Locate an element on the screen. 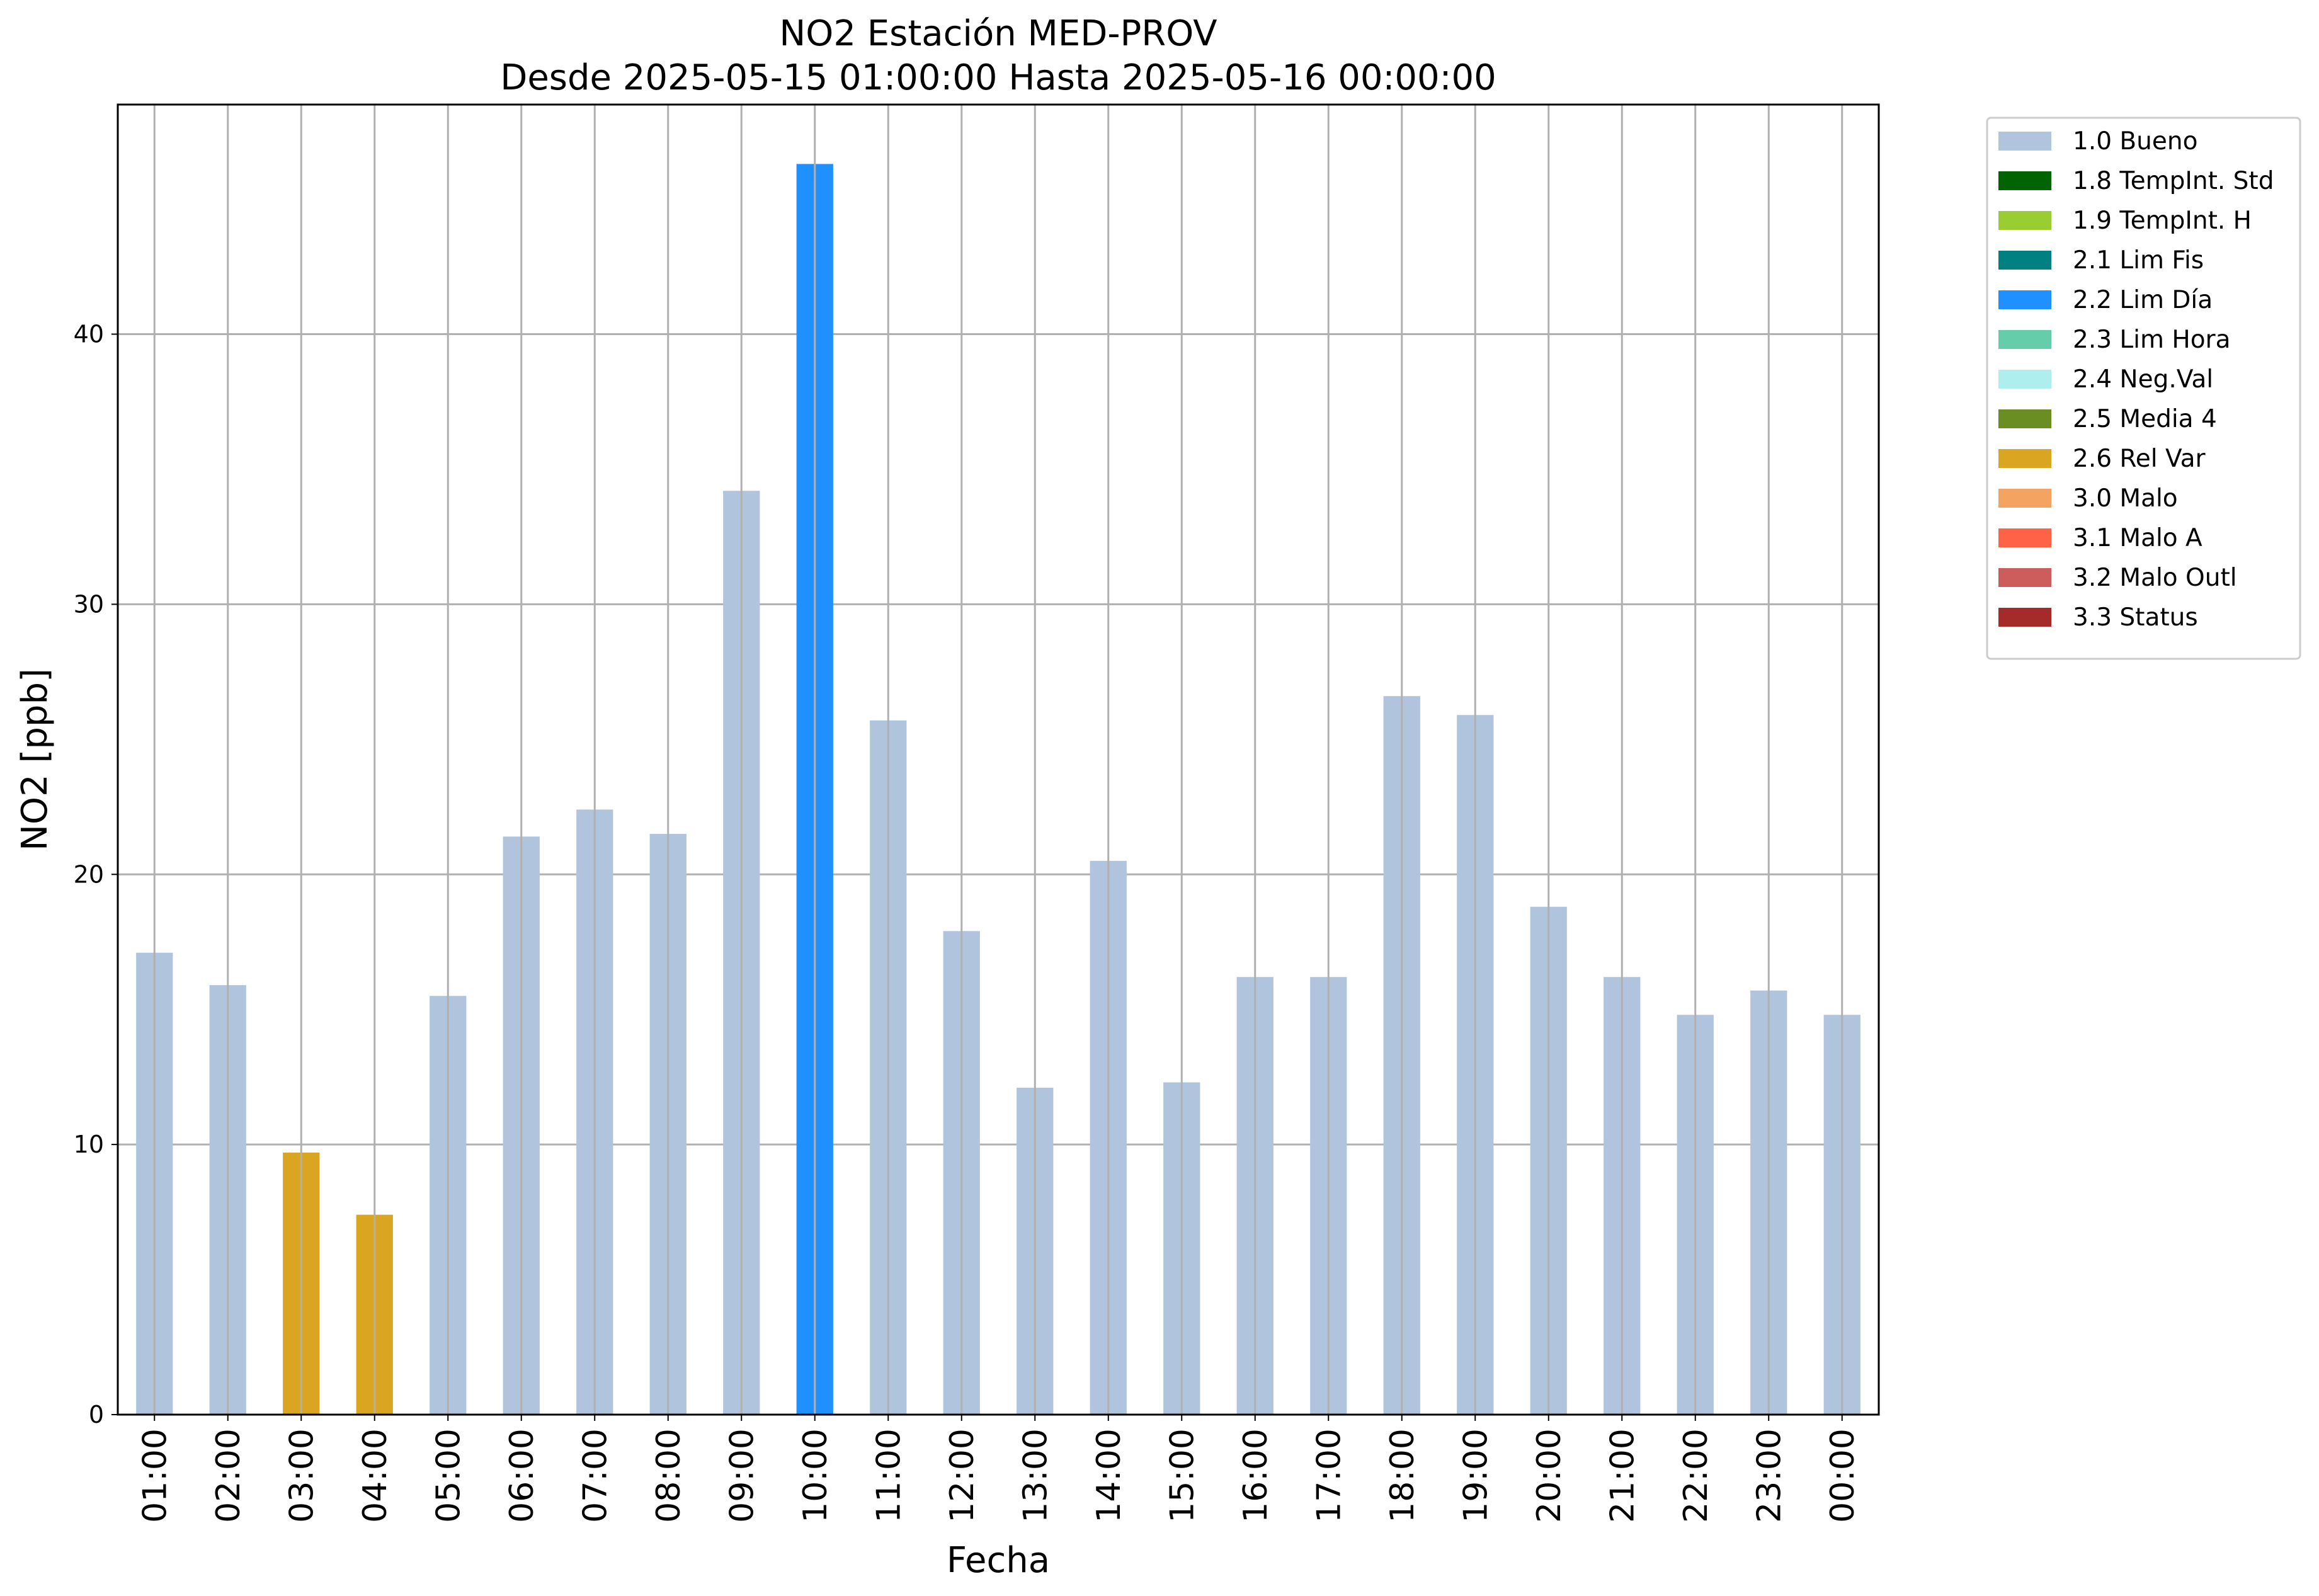  chart-title: NO2 Estación MED-PROV is located at coordinates (998, 33).